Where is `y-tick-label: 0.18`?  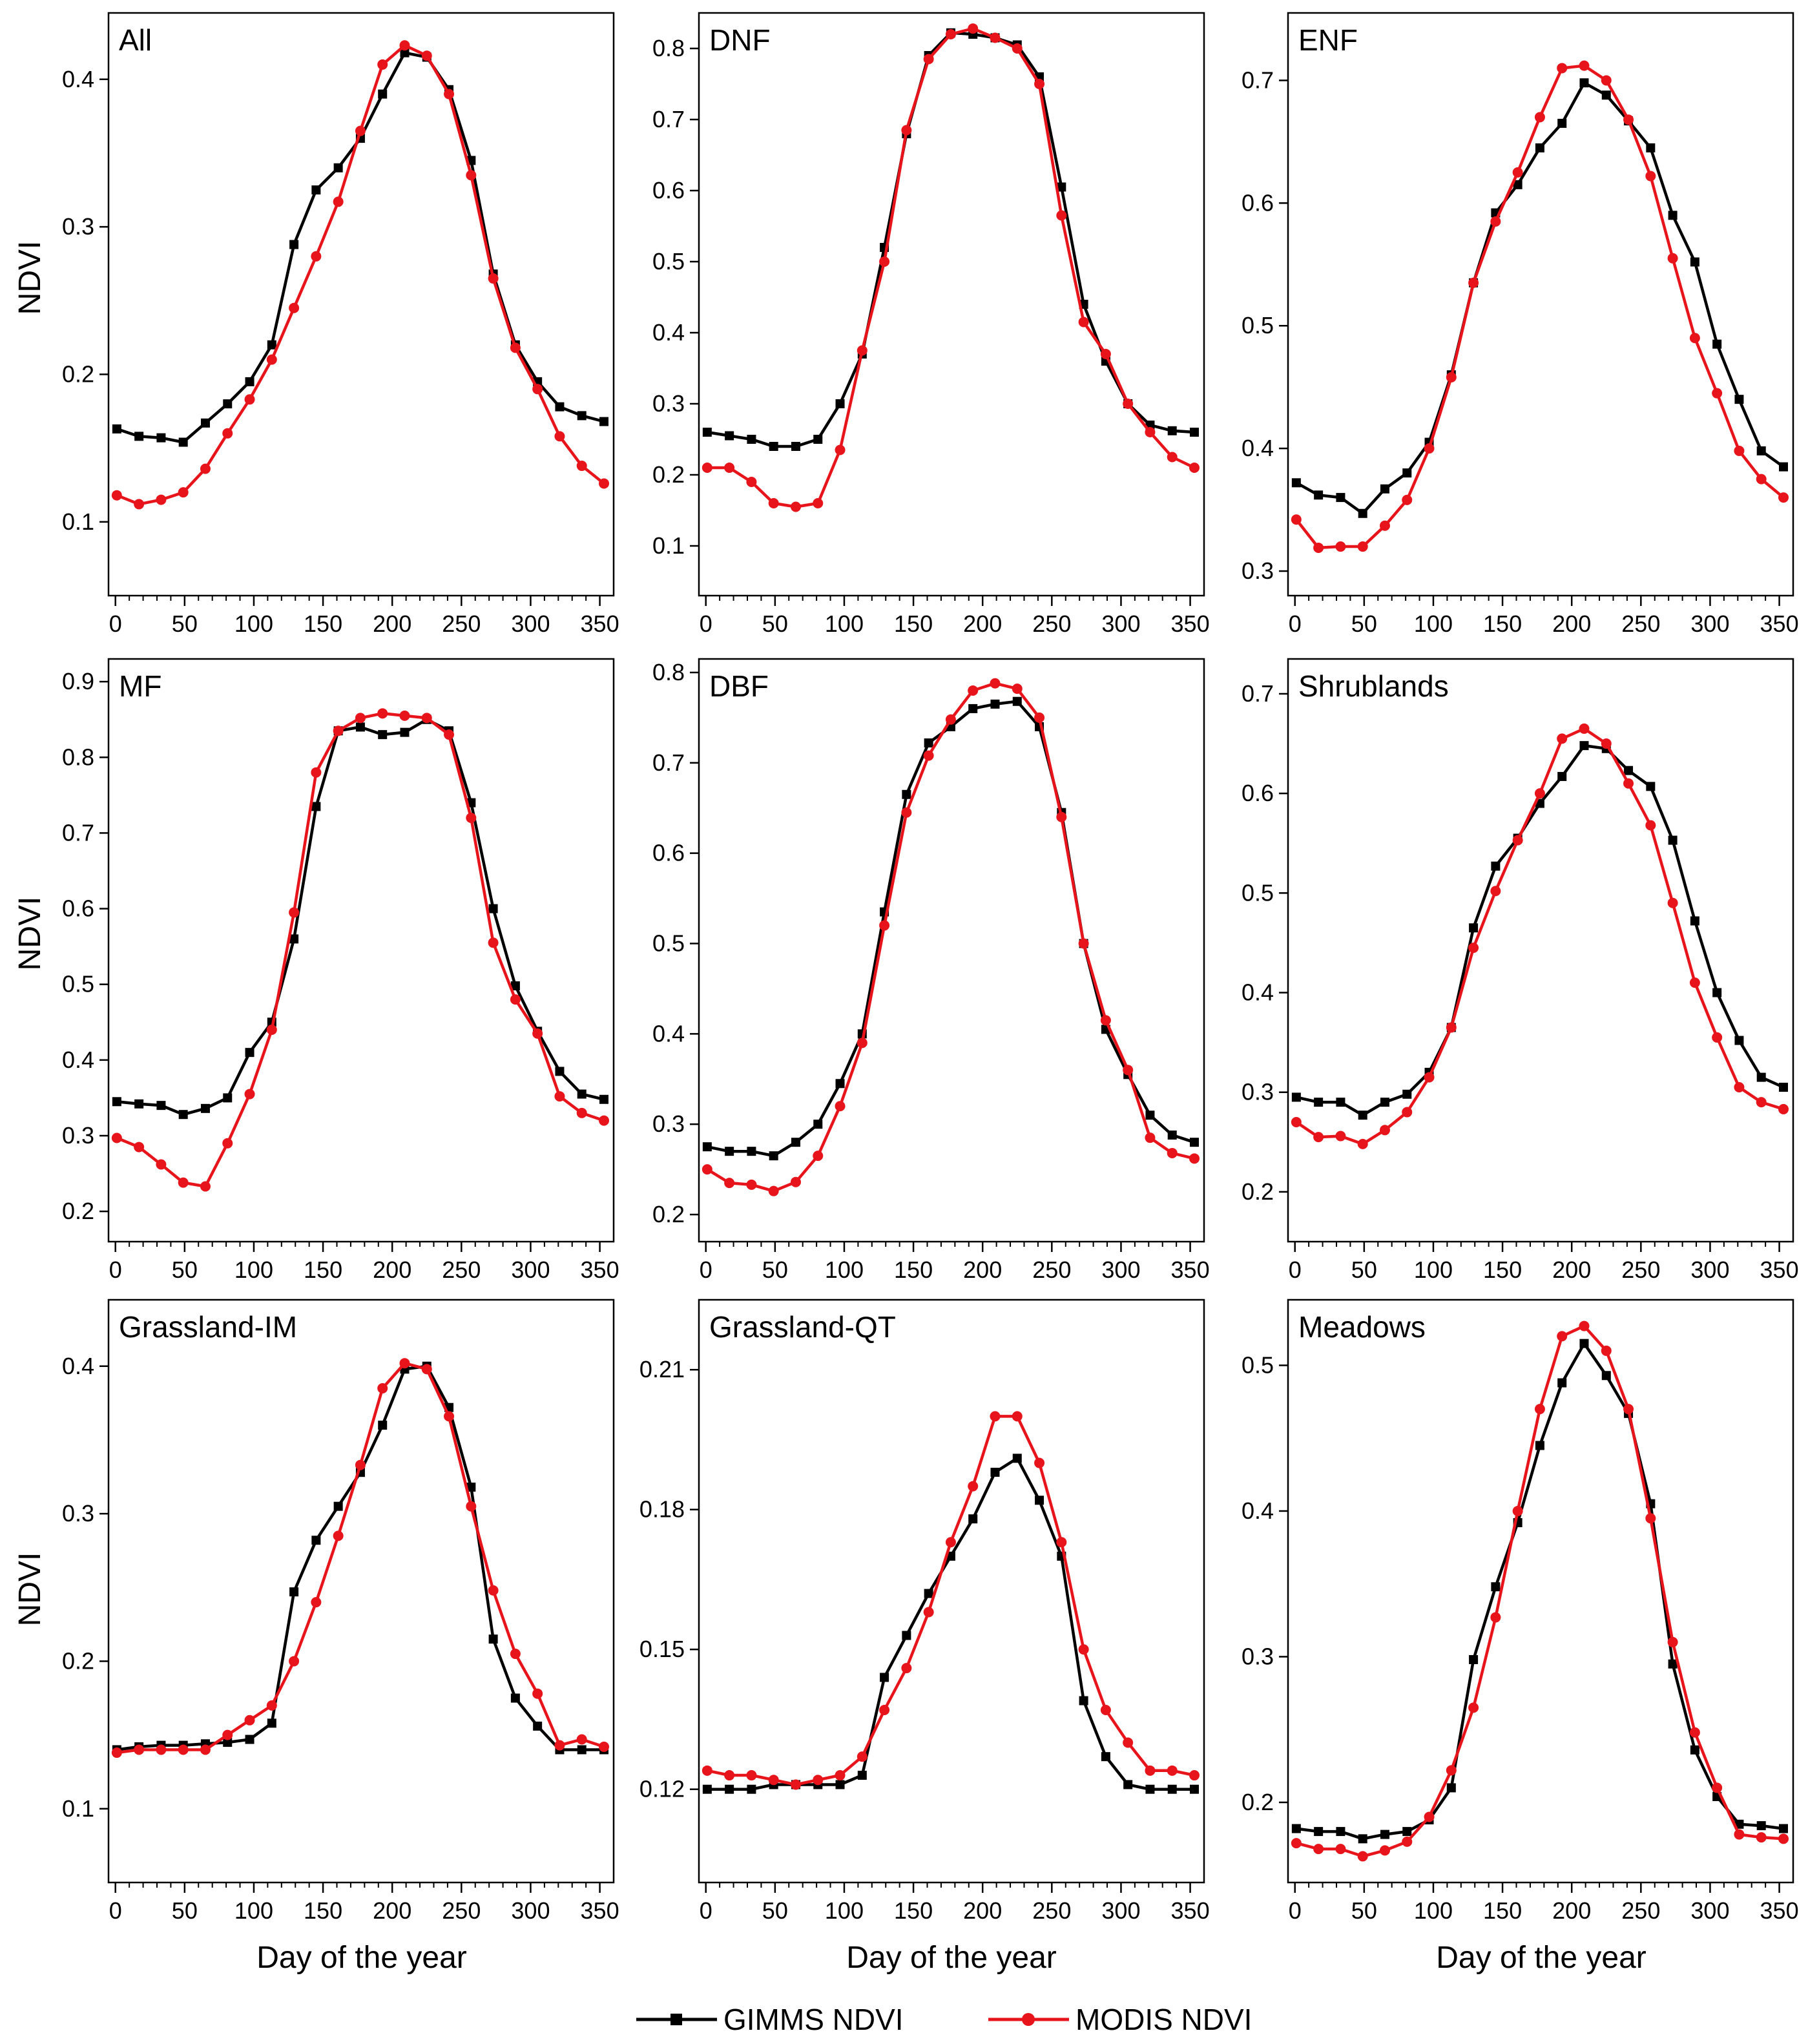
y-tick-label: 0.18 is located at coordinates (662, 1509).